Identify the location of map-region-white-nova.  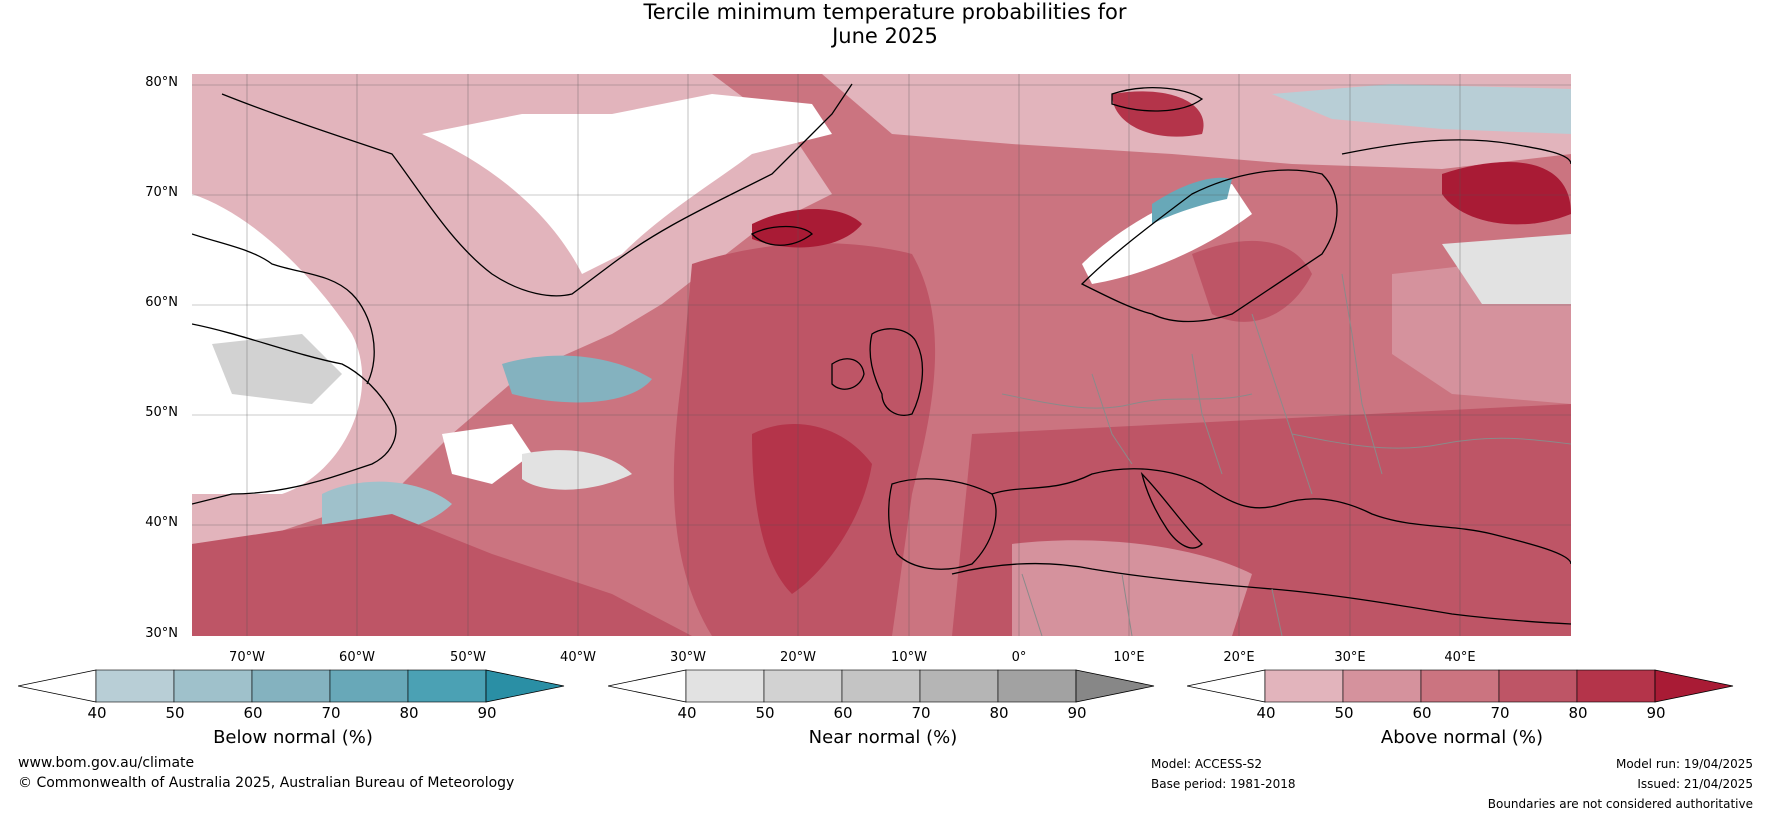
(487, 454).